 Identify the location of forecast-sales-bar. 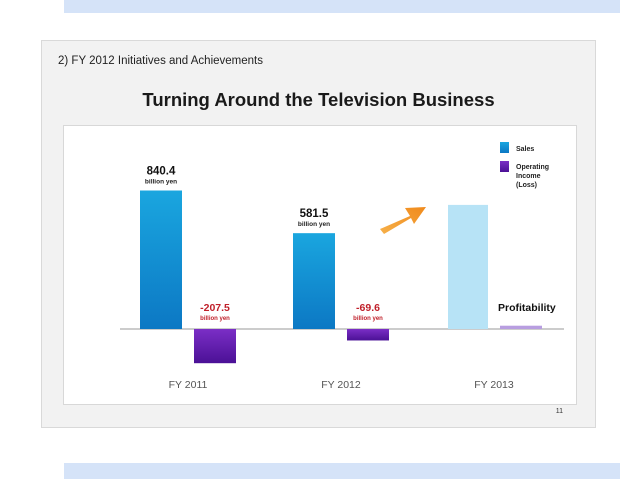
(468, 266).